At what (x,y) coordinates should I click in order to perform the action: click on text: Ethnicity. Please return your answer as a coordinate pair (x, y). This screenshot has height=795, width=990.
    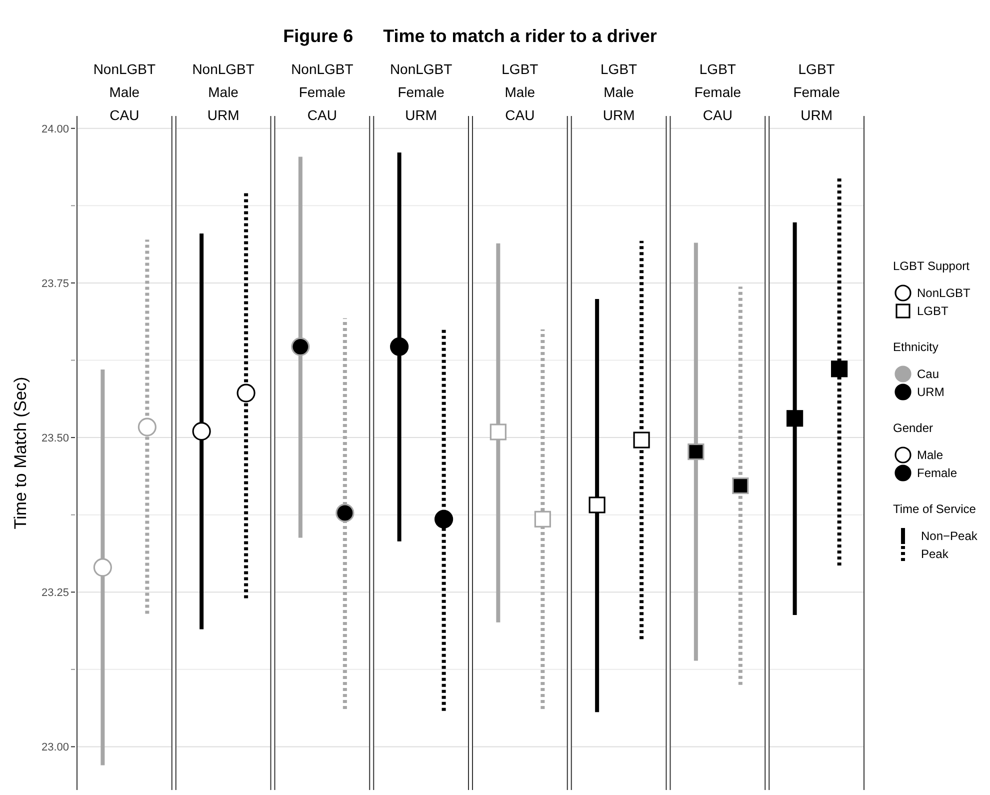
    Looking at the image, I should click on (915, 347).